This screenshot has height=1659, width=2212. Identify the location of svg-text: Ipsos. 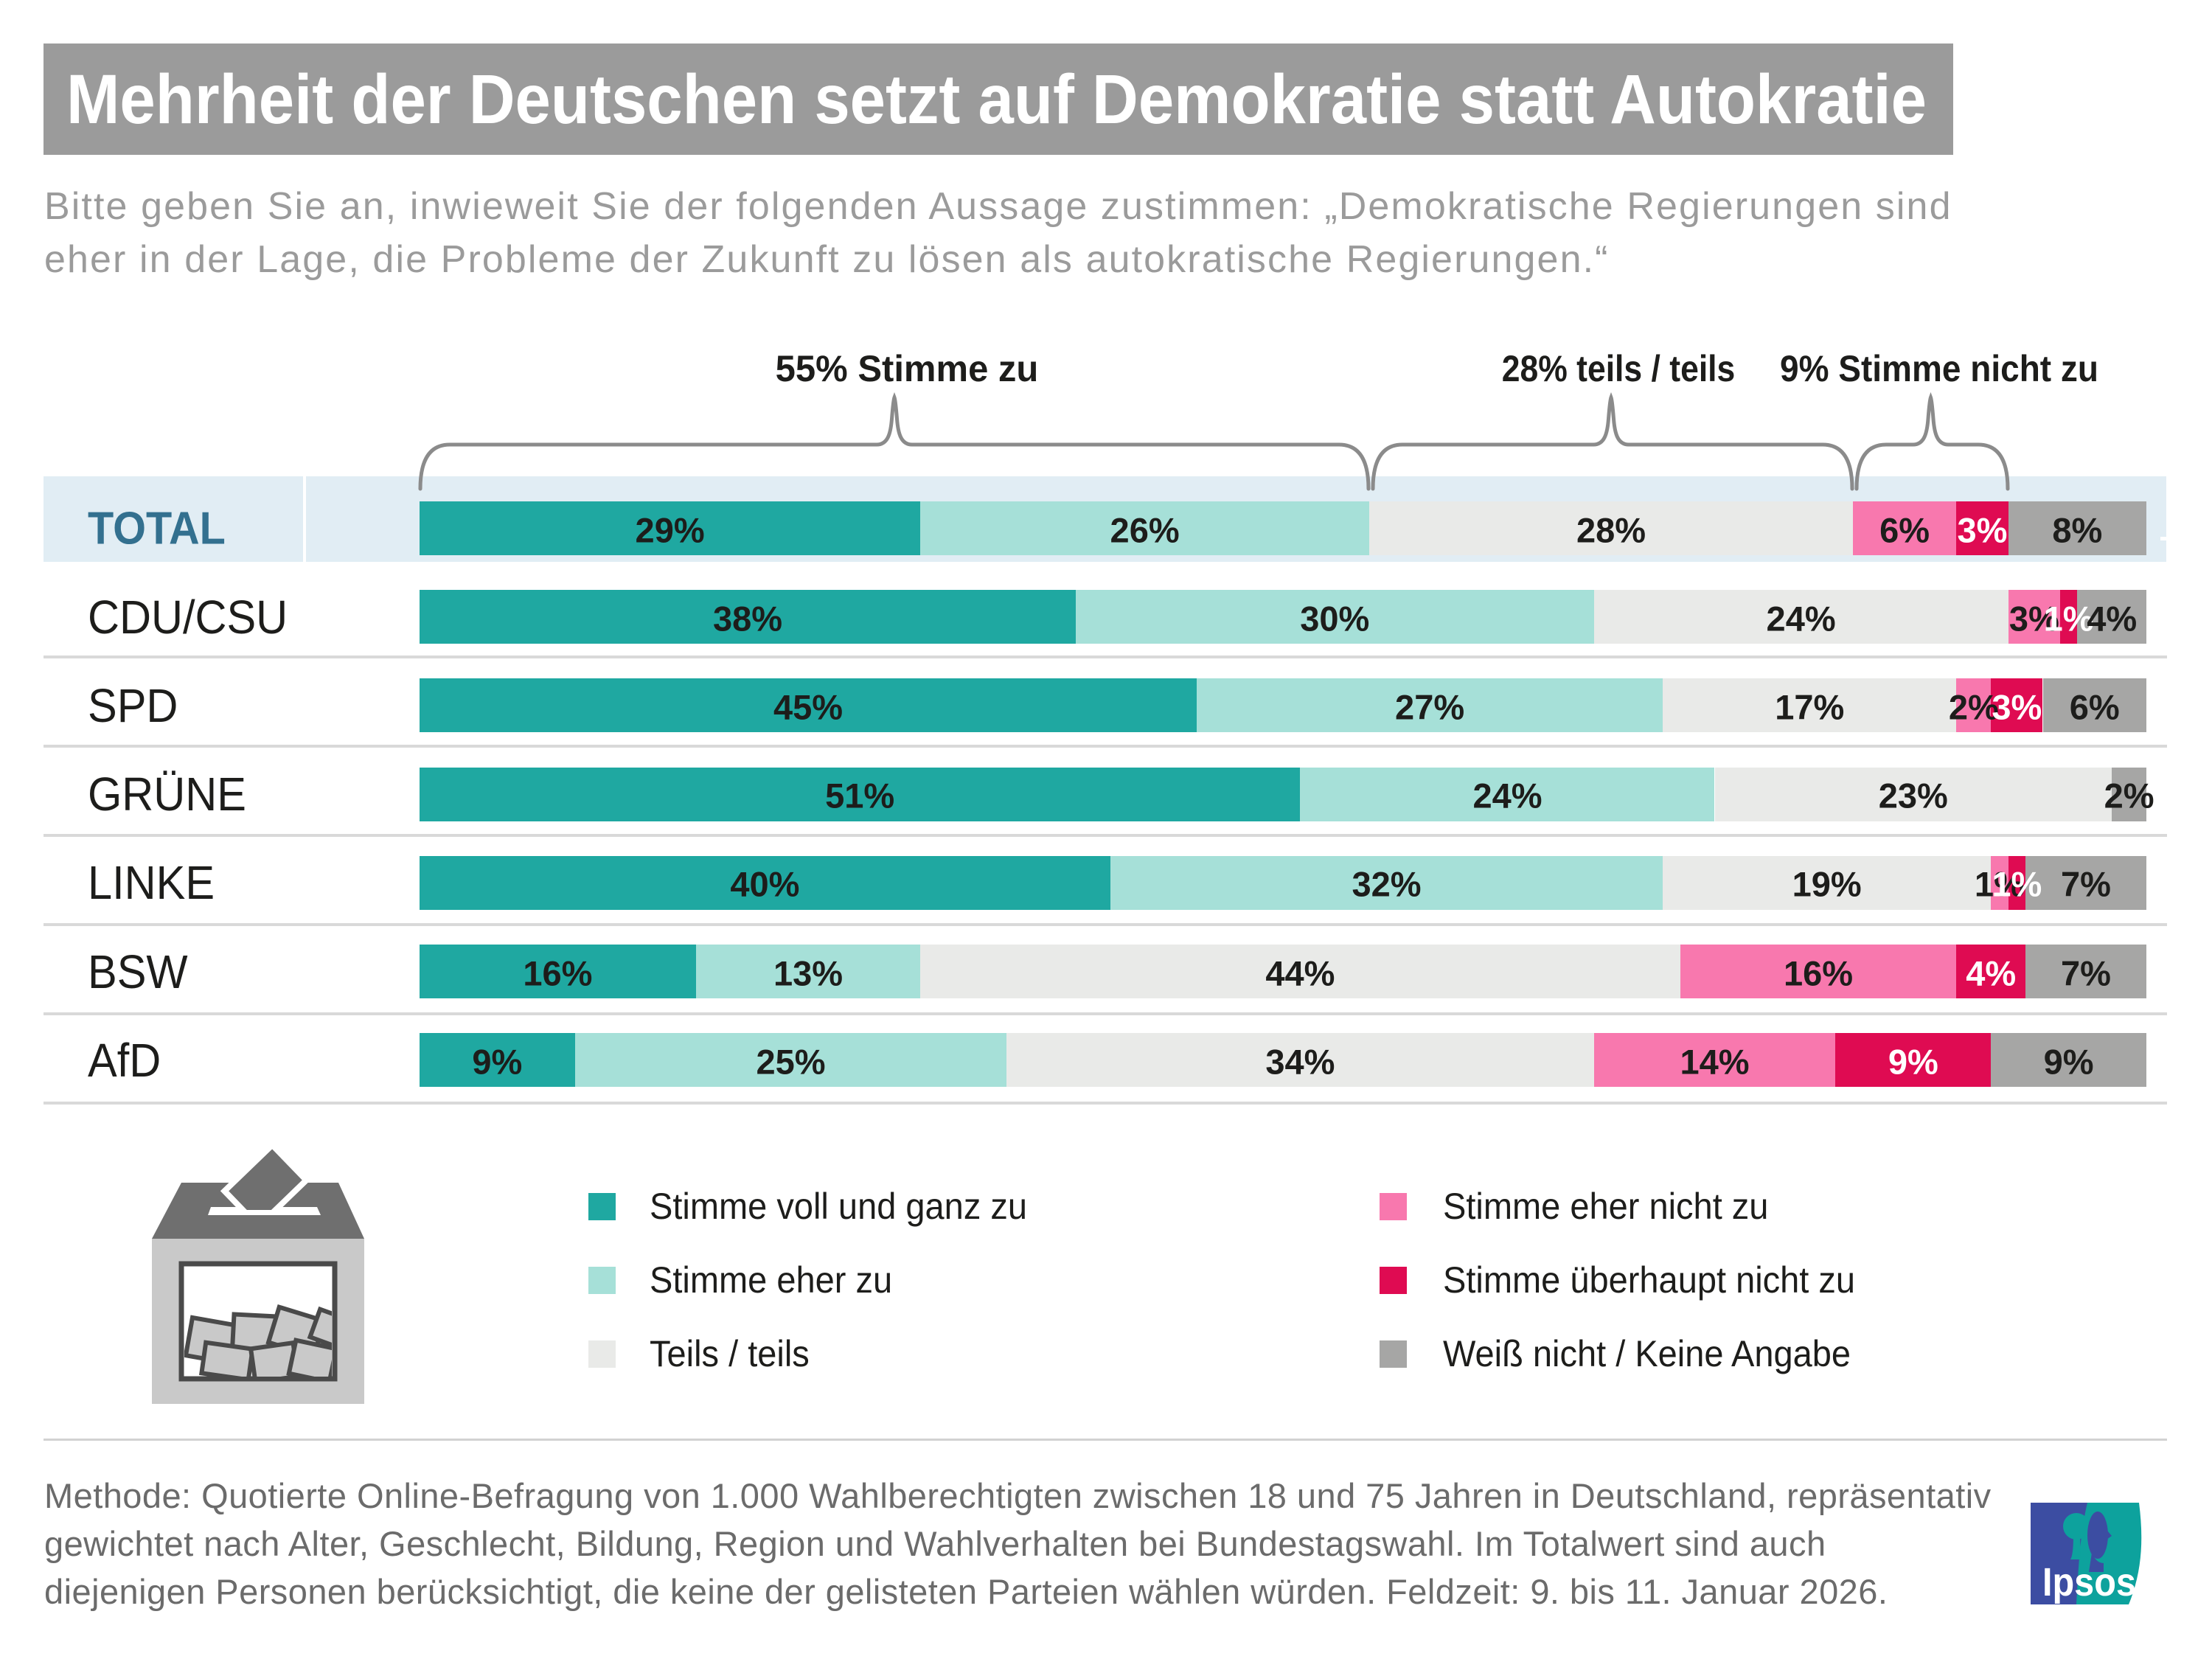
(2089, 1581).